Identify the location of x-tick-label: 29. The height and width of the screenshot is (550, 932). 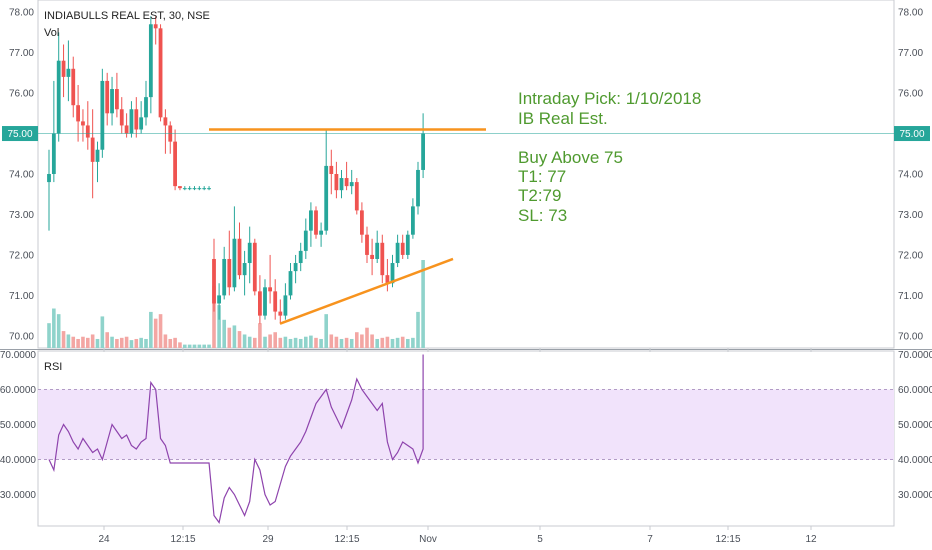
(268, 539).